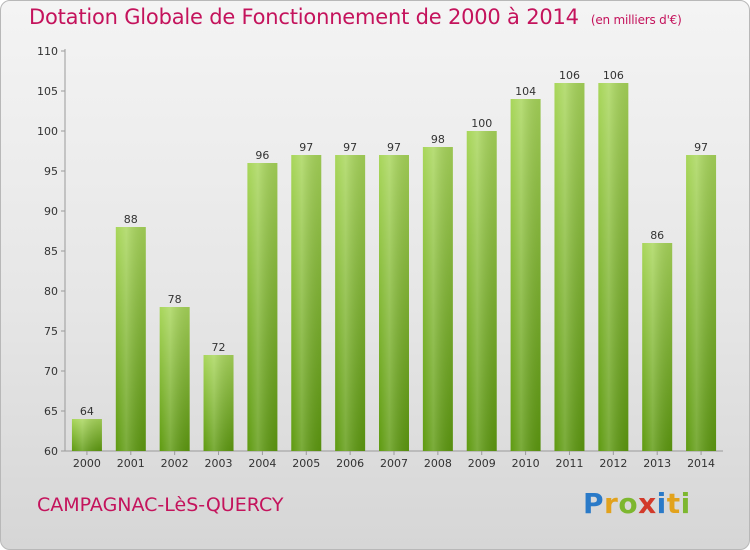 The width and height of the screenshot is (750, 550). I want to click on y-tick-label: 90, so click(51, 211).